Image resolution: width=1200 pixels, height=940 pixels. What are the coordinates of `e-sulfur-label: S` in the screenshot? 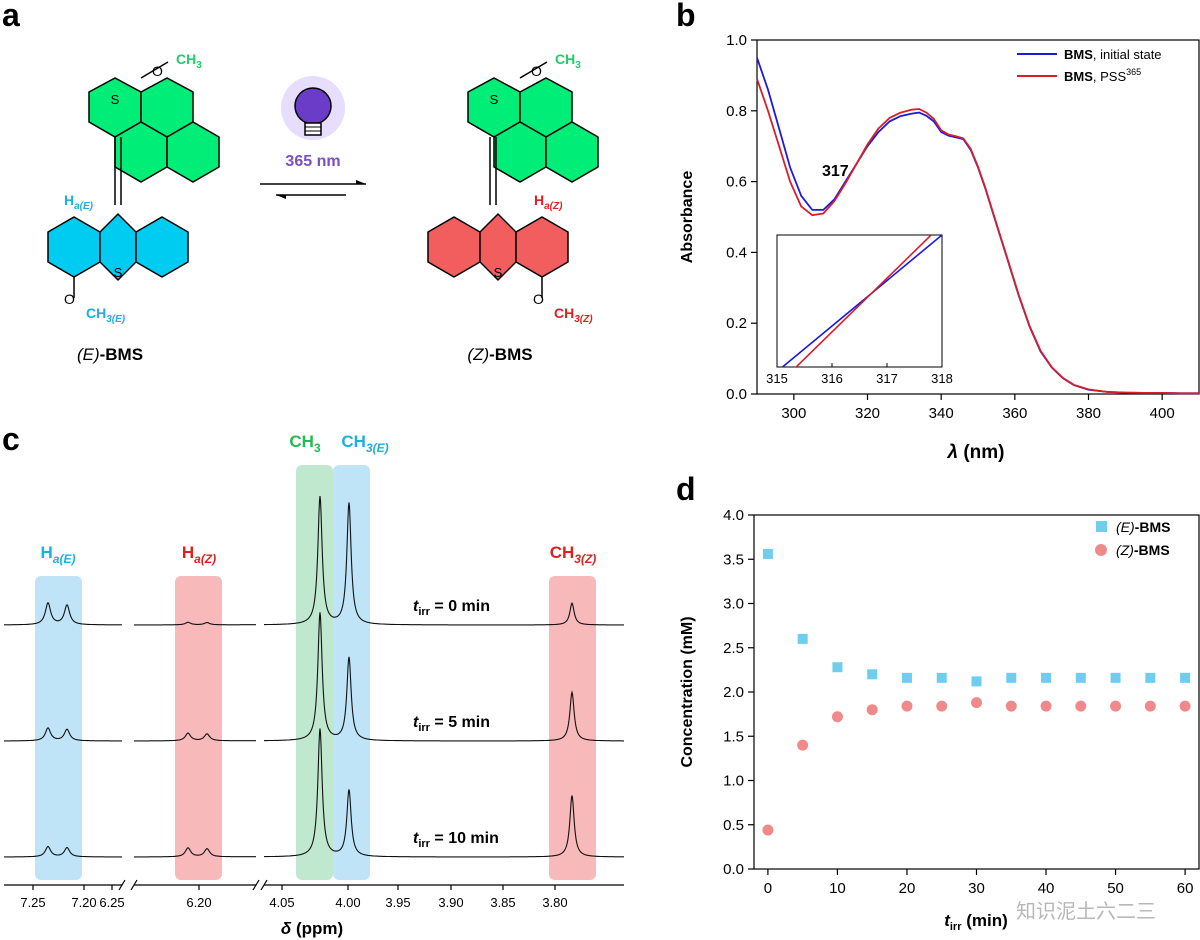 It's located at (115, 99).